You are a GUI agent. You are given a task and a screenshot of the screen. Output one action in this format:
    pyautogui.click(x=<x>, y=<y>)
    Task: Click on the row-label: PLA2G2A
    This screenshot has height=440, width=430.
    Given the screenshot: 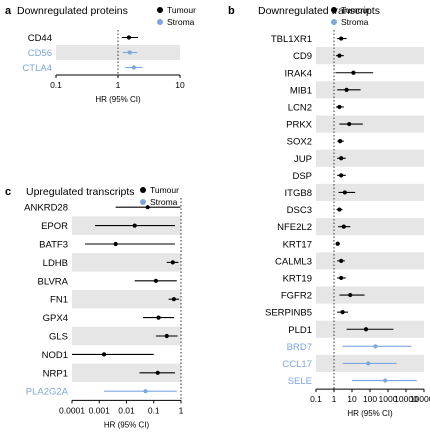 What is the action you would take?
    pyautogui.click(x=47, y=392)
    